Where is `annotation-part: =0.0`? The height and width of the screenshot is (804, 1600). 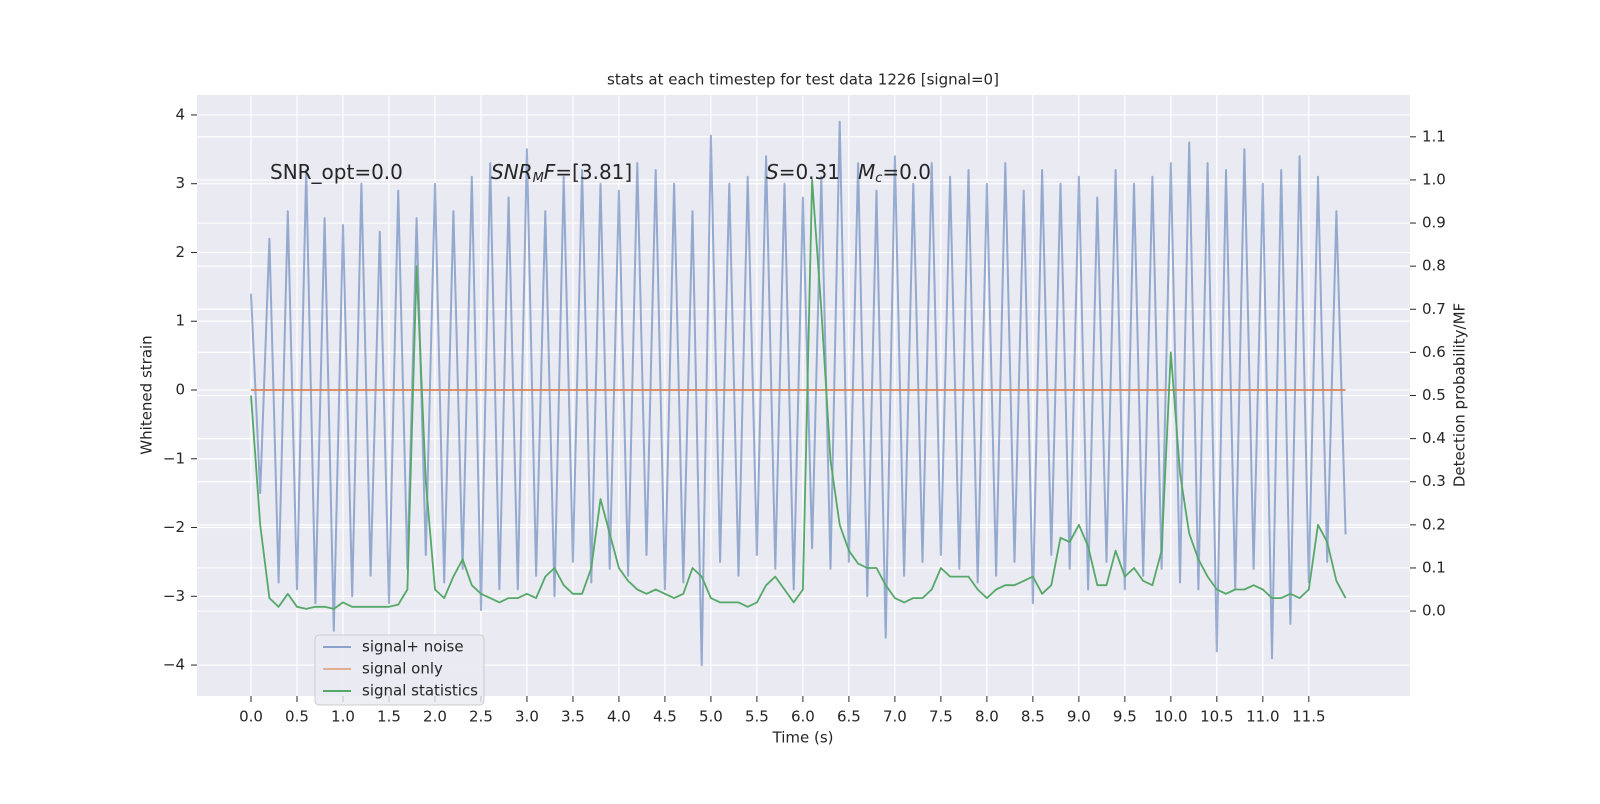
annotation-part: =0.0 is located at coordinates (906, 172).